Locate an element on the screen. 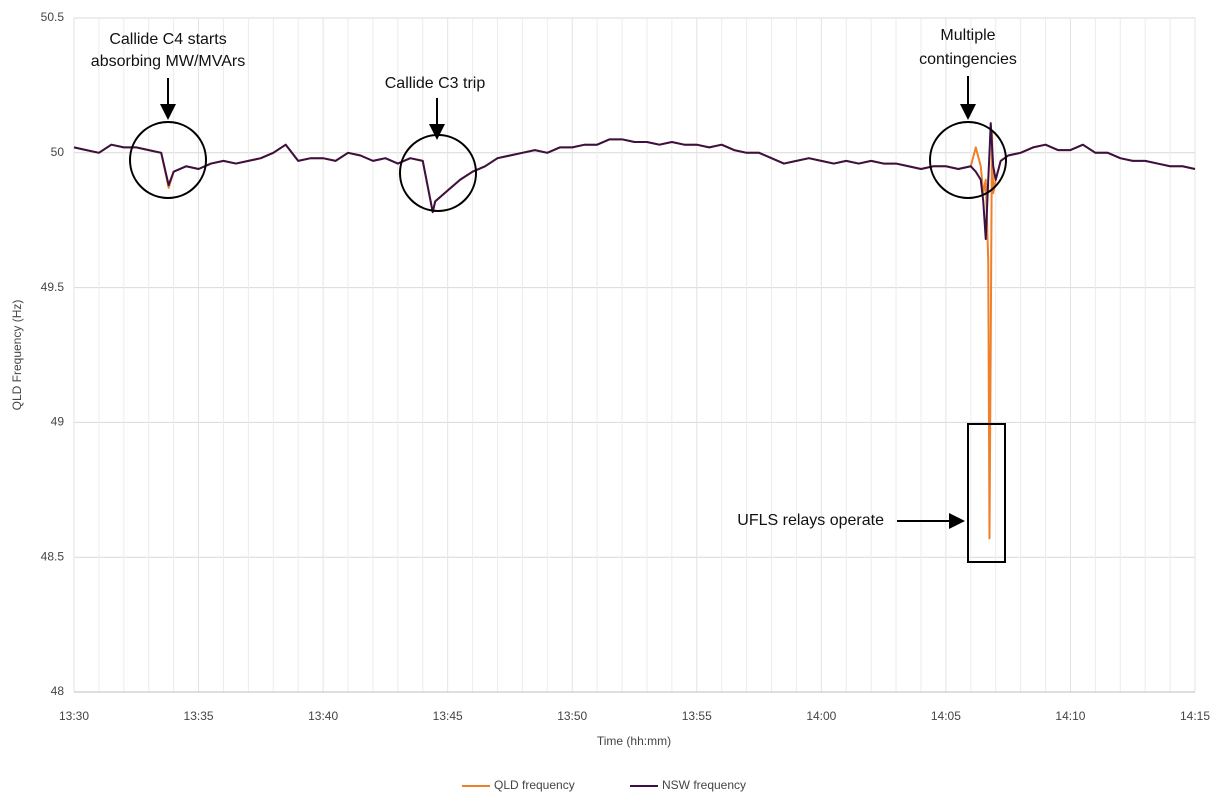  y-tick-label: 49 is located at coordinates (58, 422).